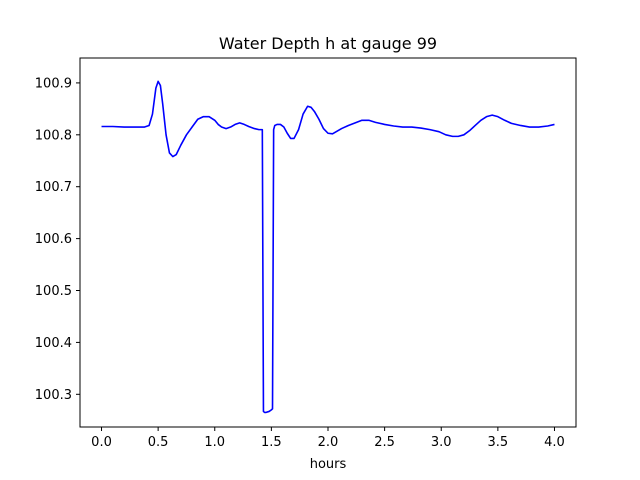 The width and height of the screenshot is (640, 480). I want to click on y-axis: 100.3 100.4 100.5 100.6 100.7 100.8 100.9, so click(57, 239).